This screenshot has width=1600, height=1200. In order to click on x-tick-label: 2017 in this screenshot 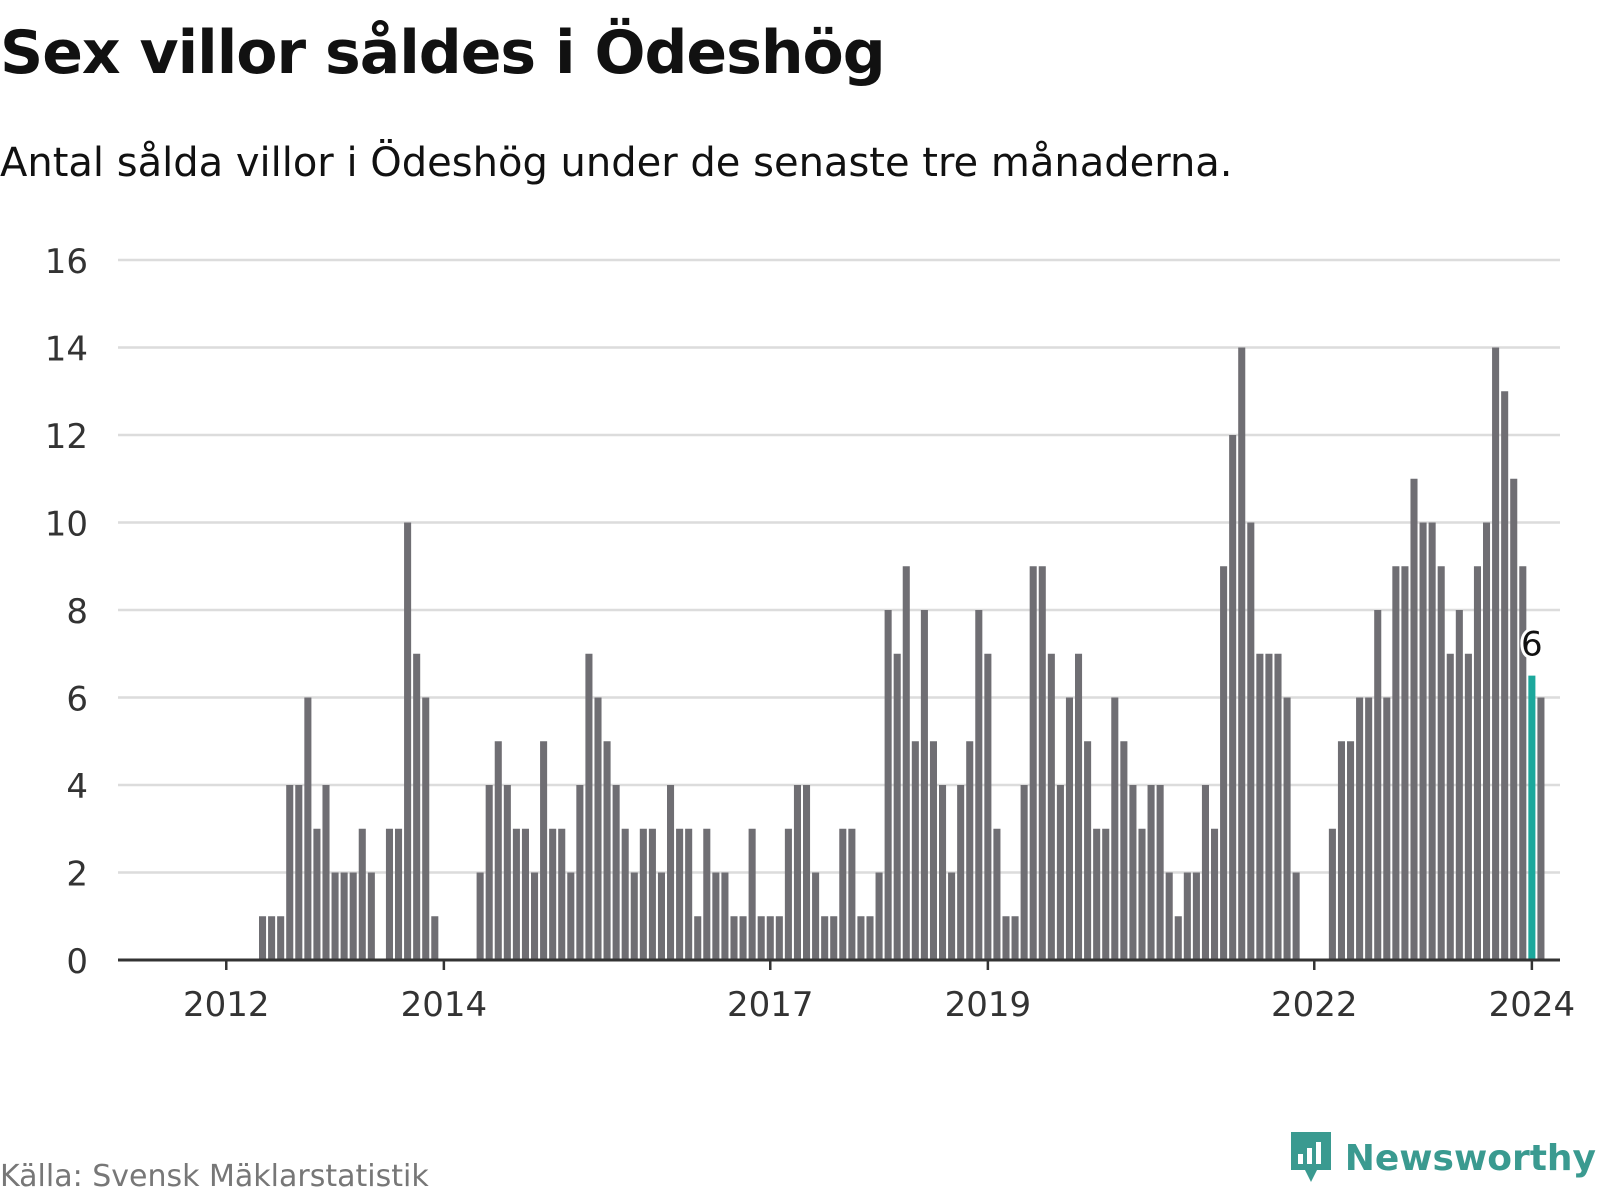, I will do `click(770, 1005)`.